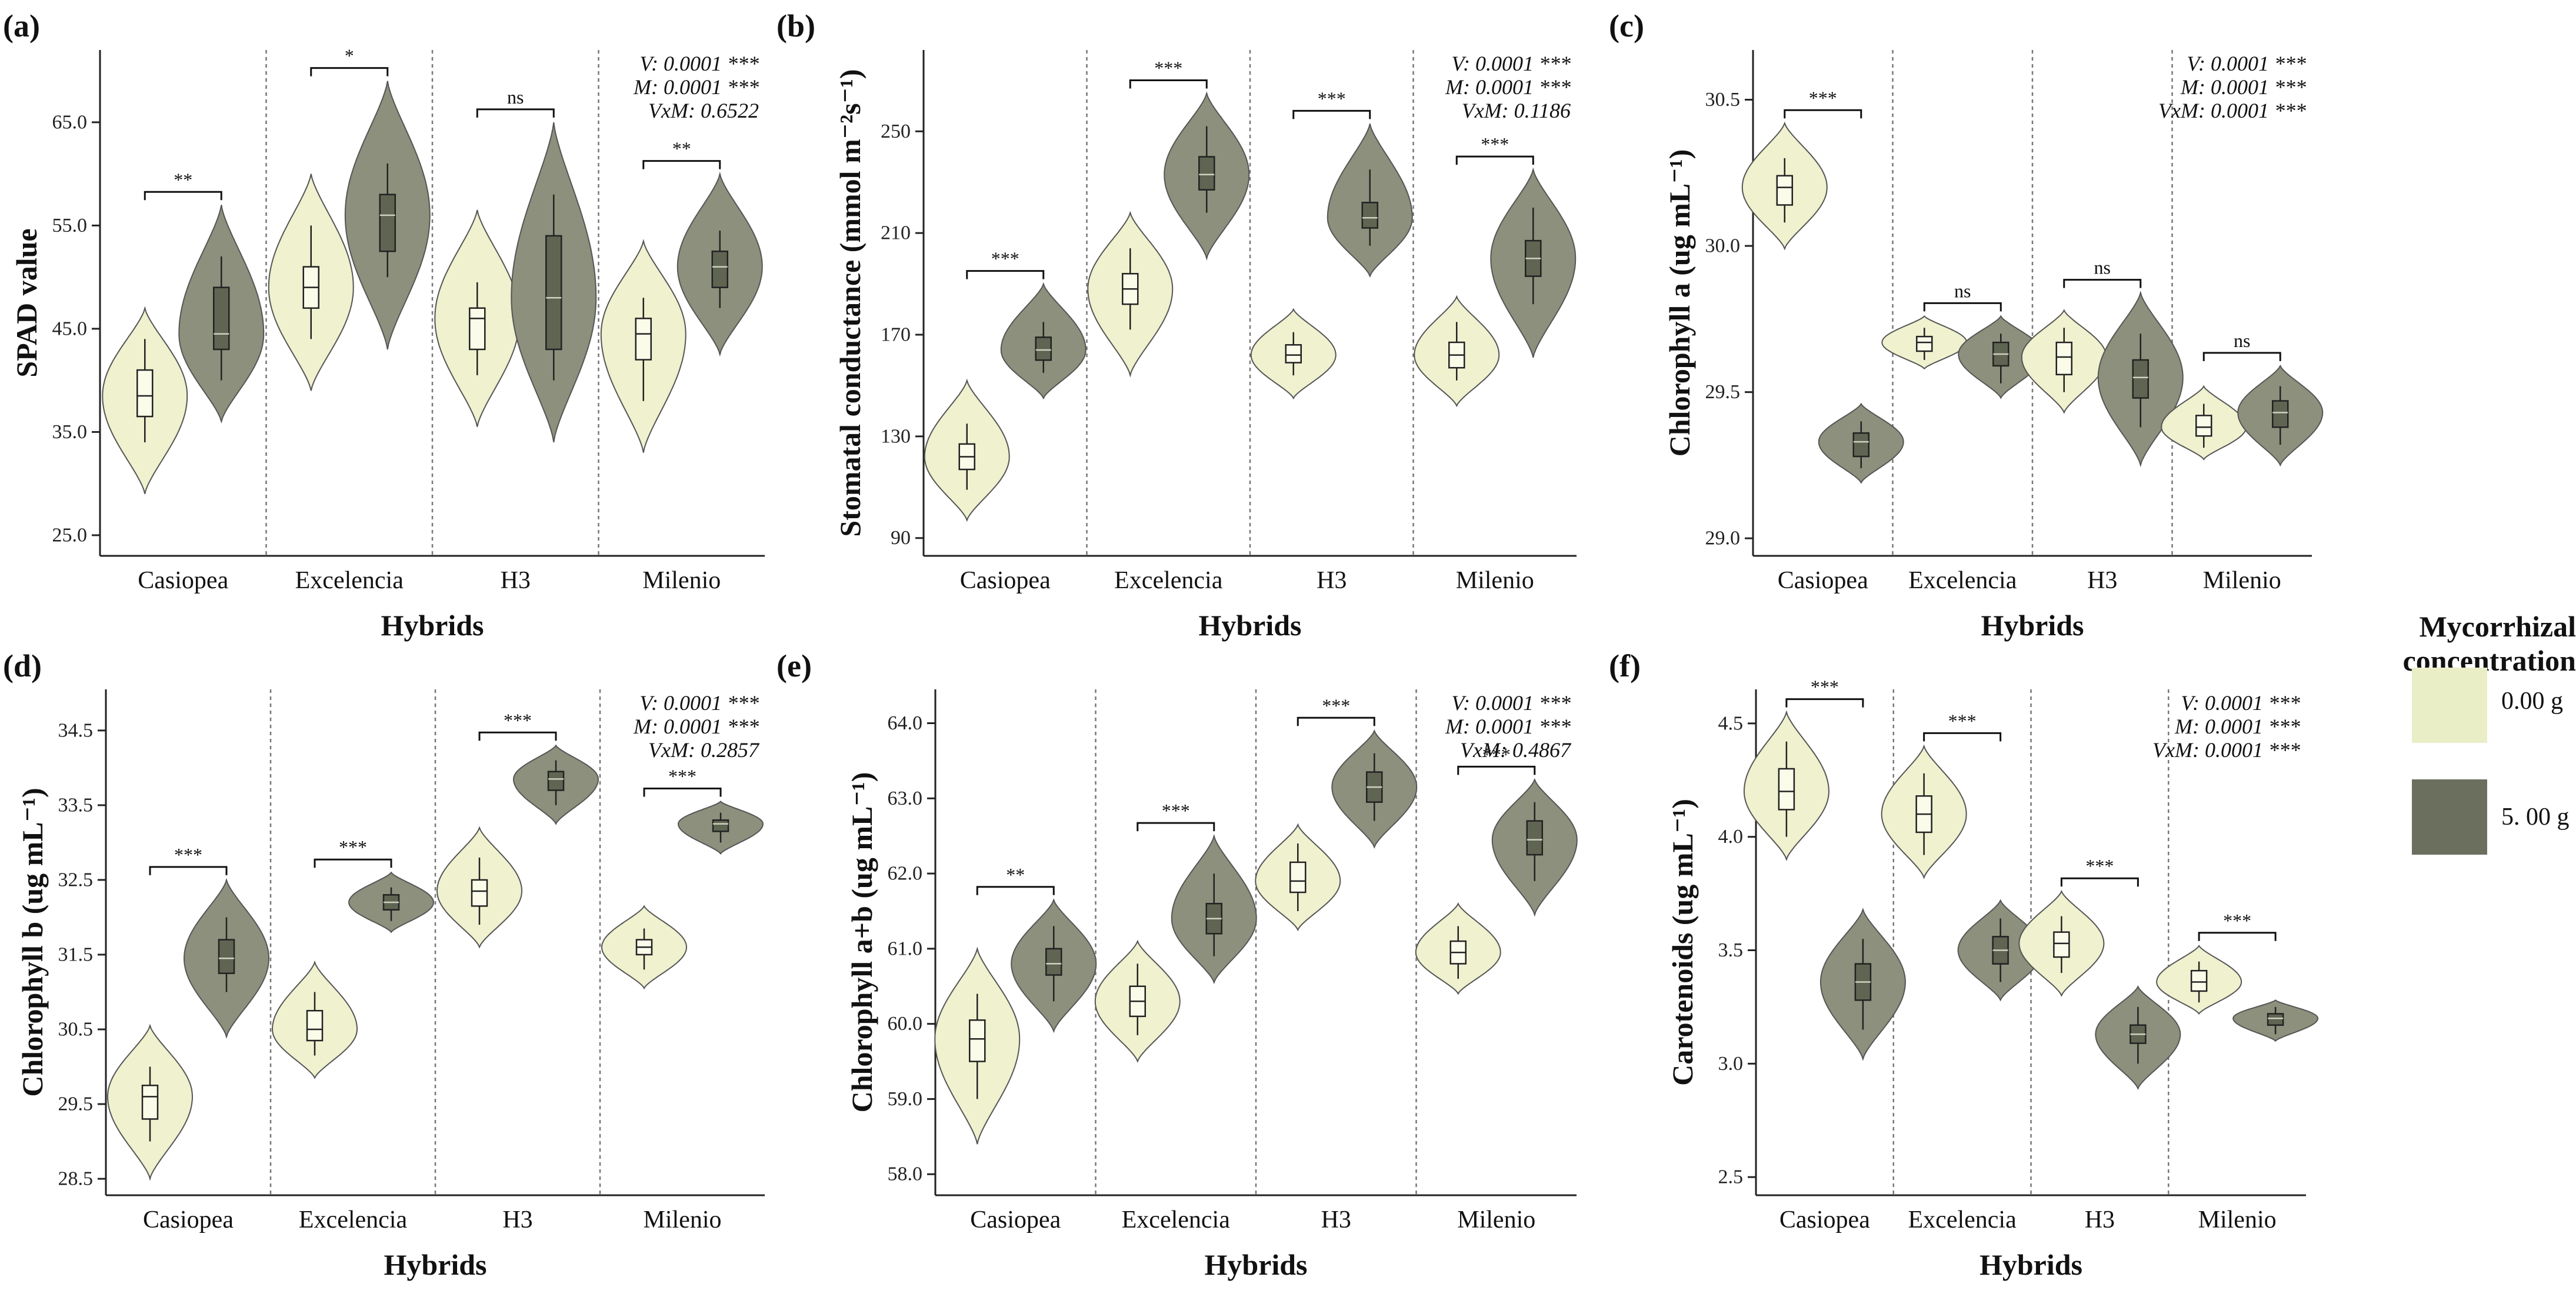 This screenshot has width=2576, height=1307. What do you see at coordinates (70, 329) in the screenshot?
I see `y-tick-label: 45.0` at bounding box center [70, 329].